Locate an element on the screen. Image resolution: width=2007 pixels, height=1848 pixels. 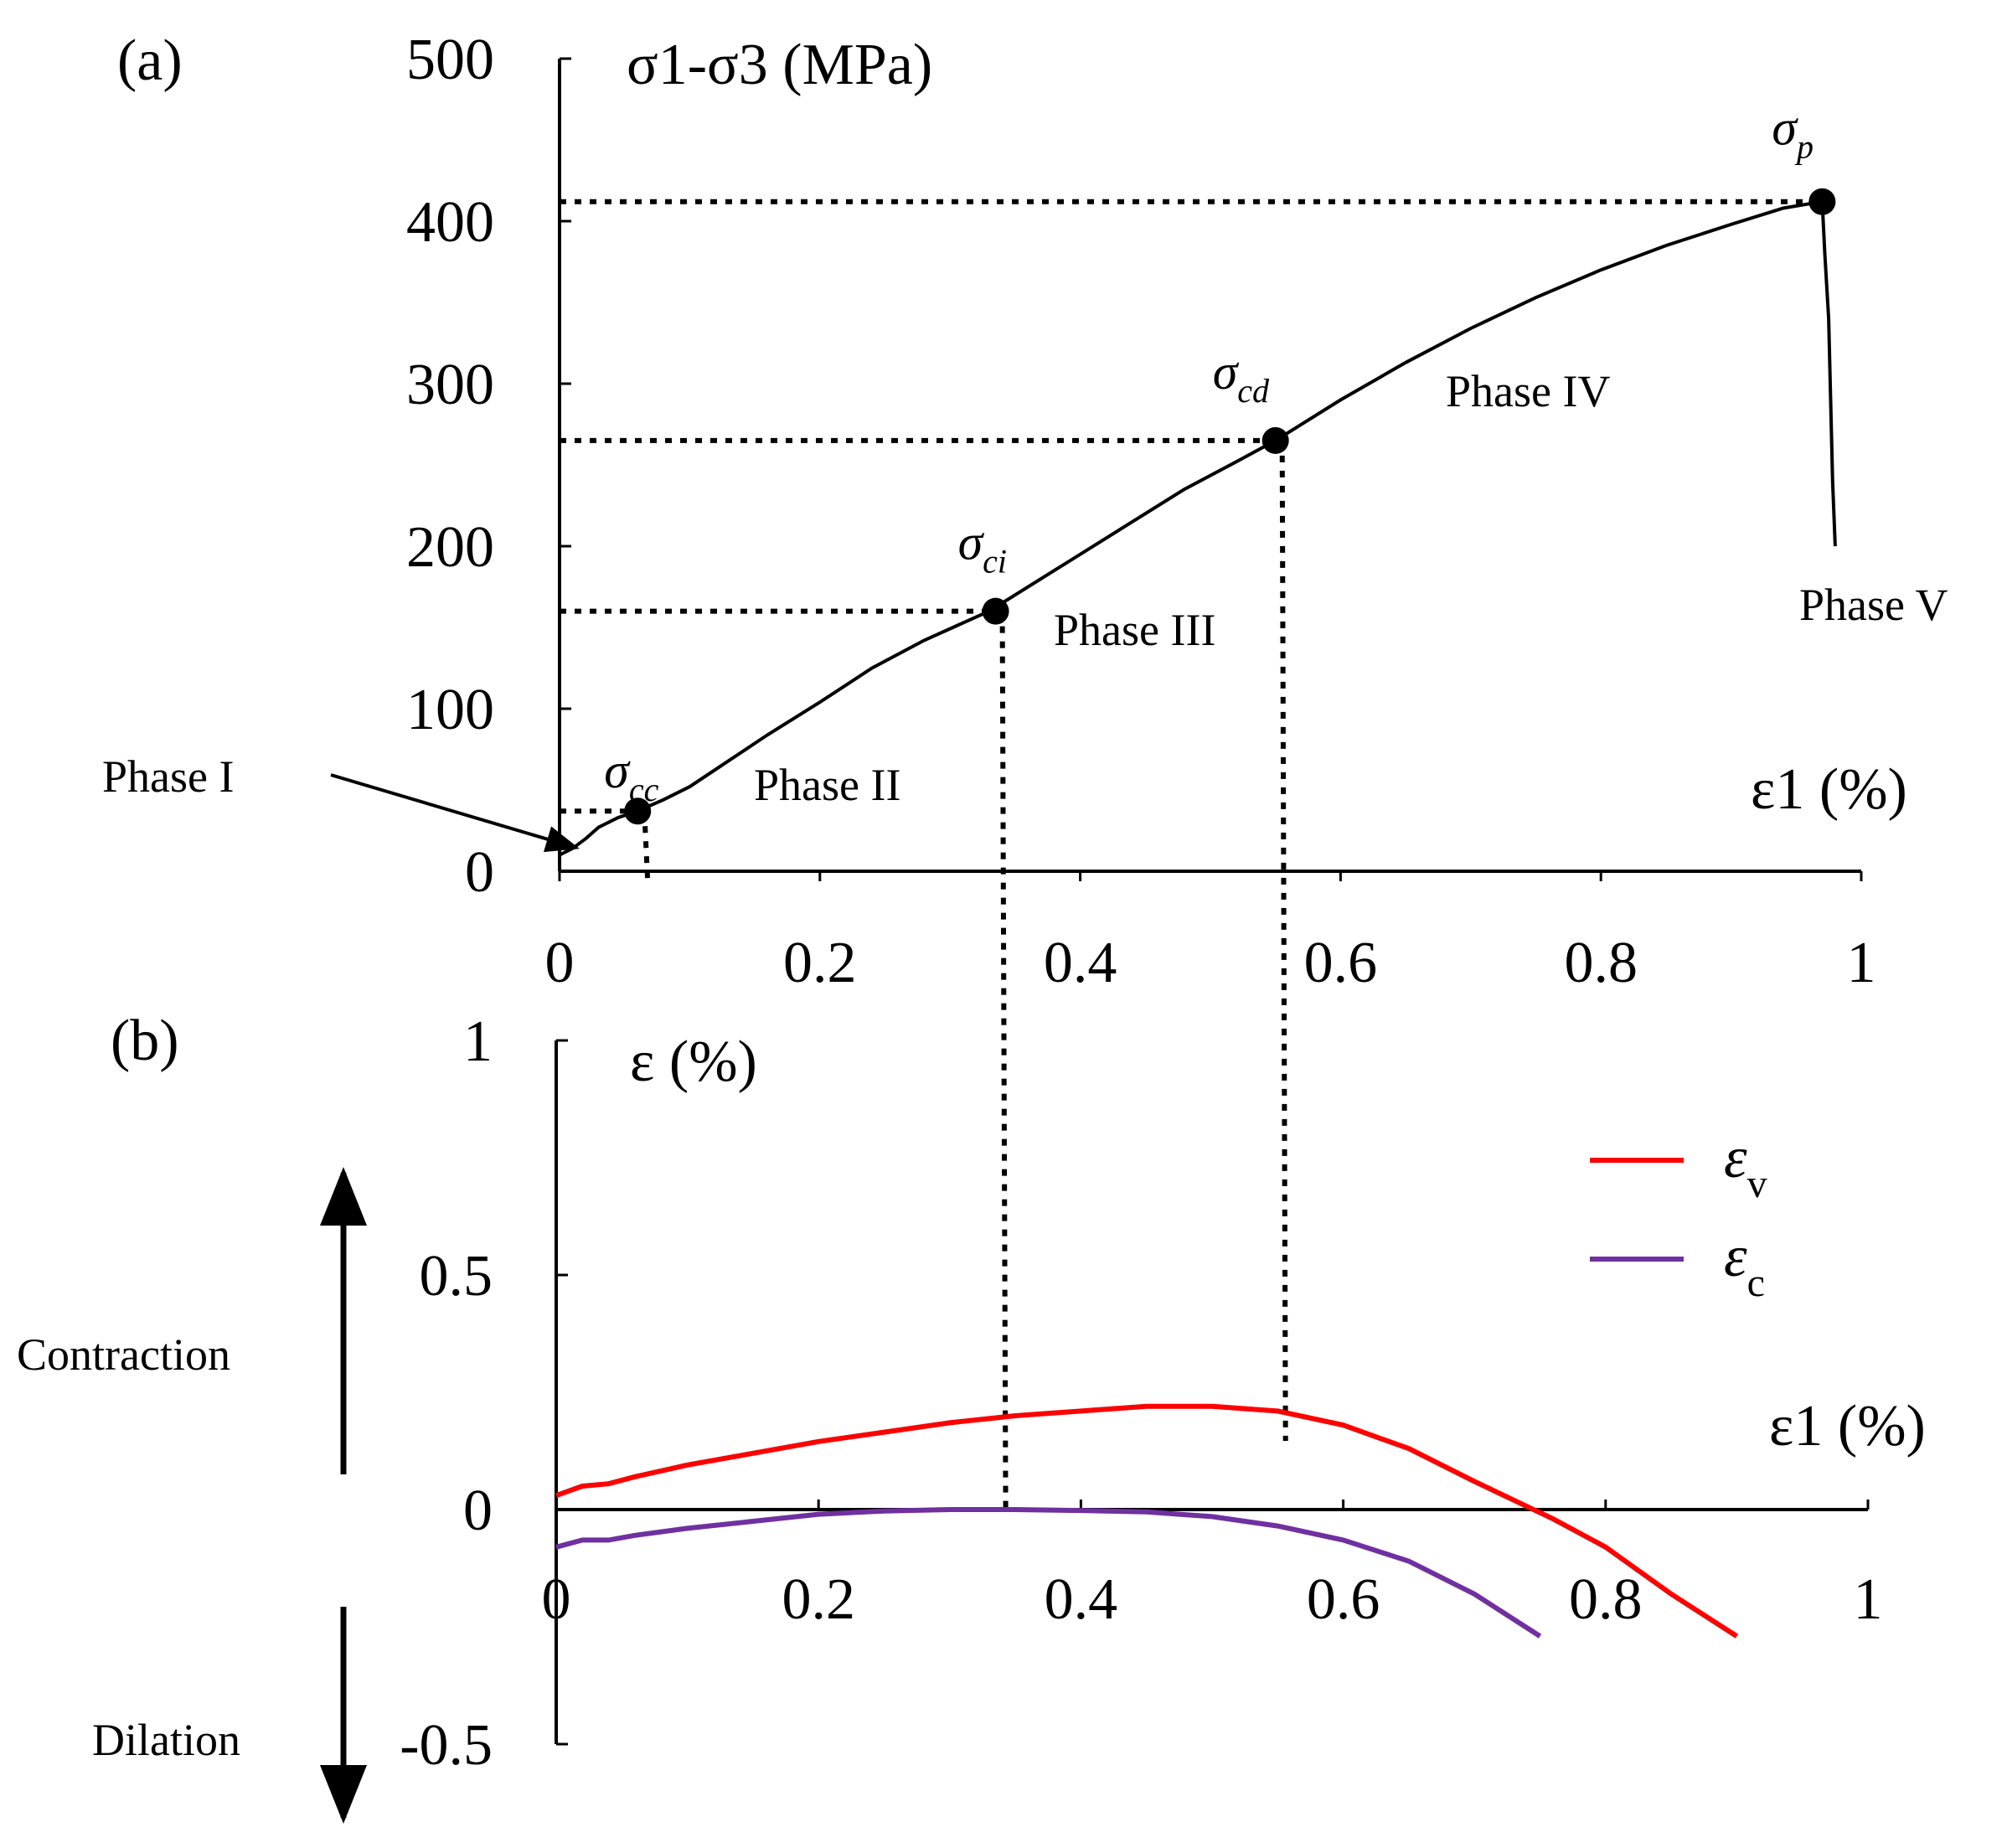
a-xlabel: ε1 (%) is located at coordinates (1829, 790).